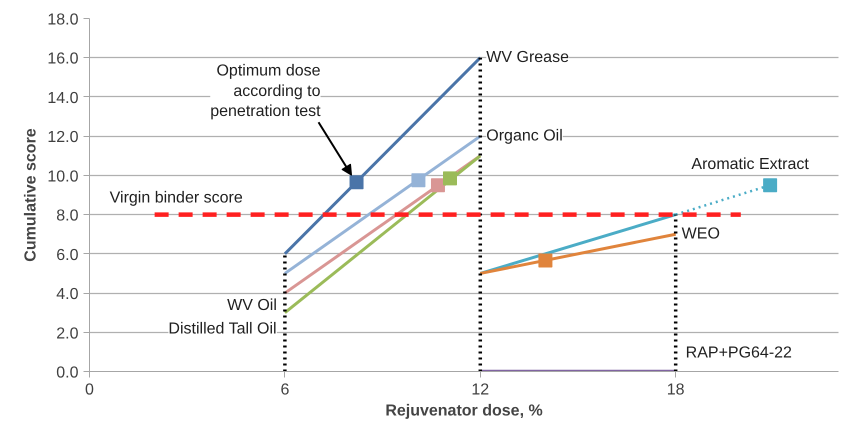 The height and width of the screenshot is (434, 857). I want to click on y-axis-title: Cumulative score, so click(31, 195).